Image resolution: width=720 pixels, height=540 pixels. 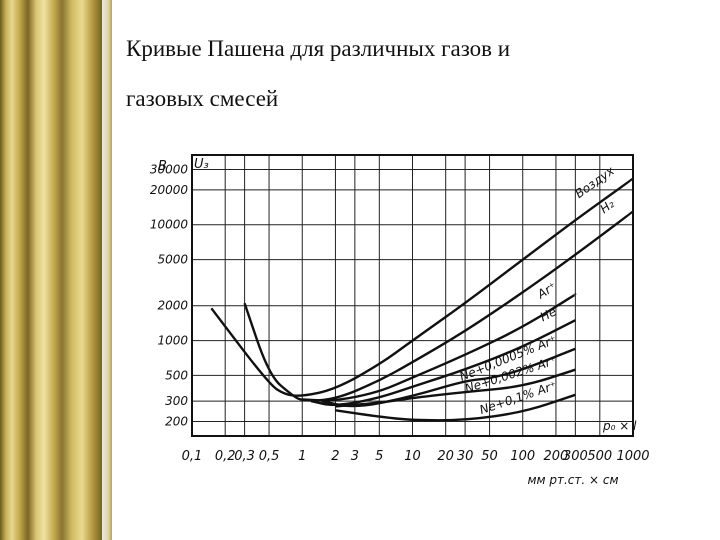 What do you see at coordinates (548, 314) in the screenshot?
I see `series-label: He` at bounding box center [548, 314].